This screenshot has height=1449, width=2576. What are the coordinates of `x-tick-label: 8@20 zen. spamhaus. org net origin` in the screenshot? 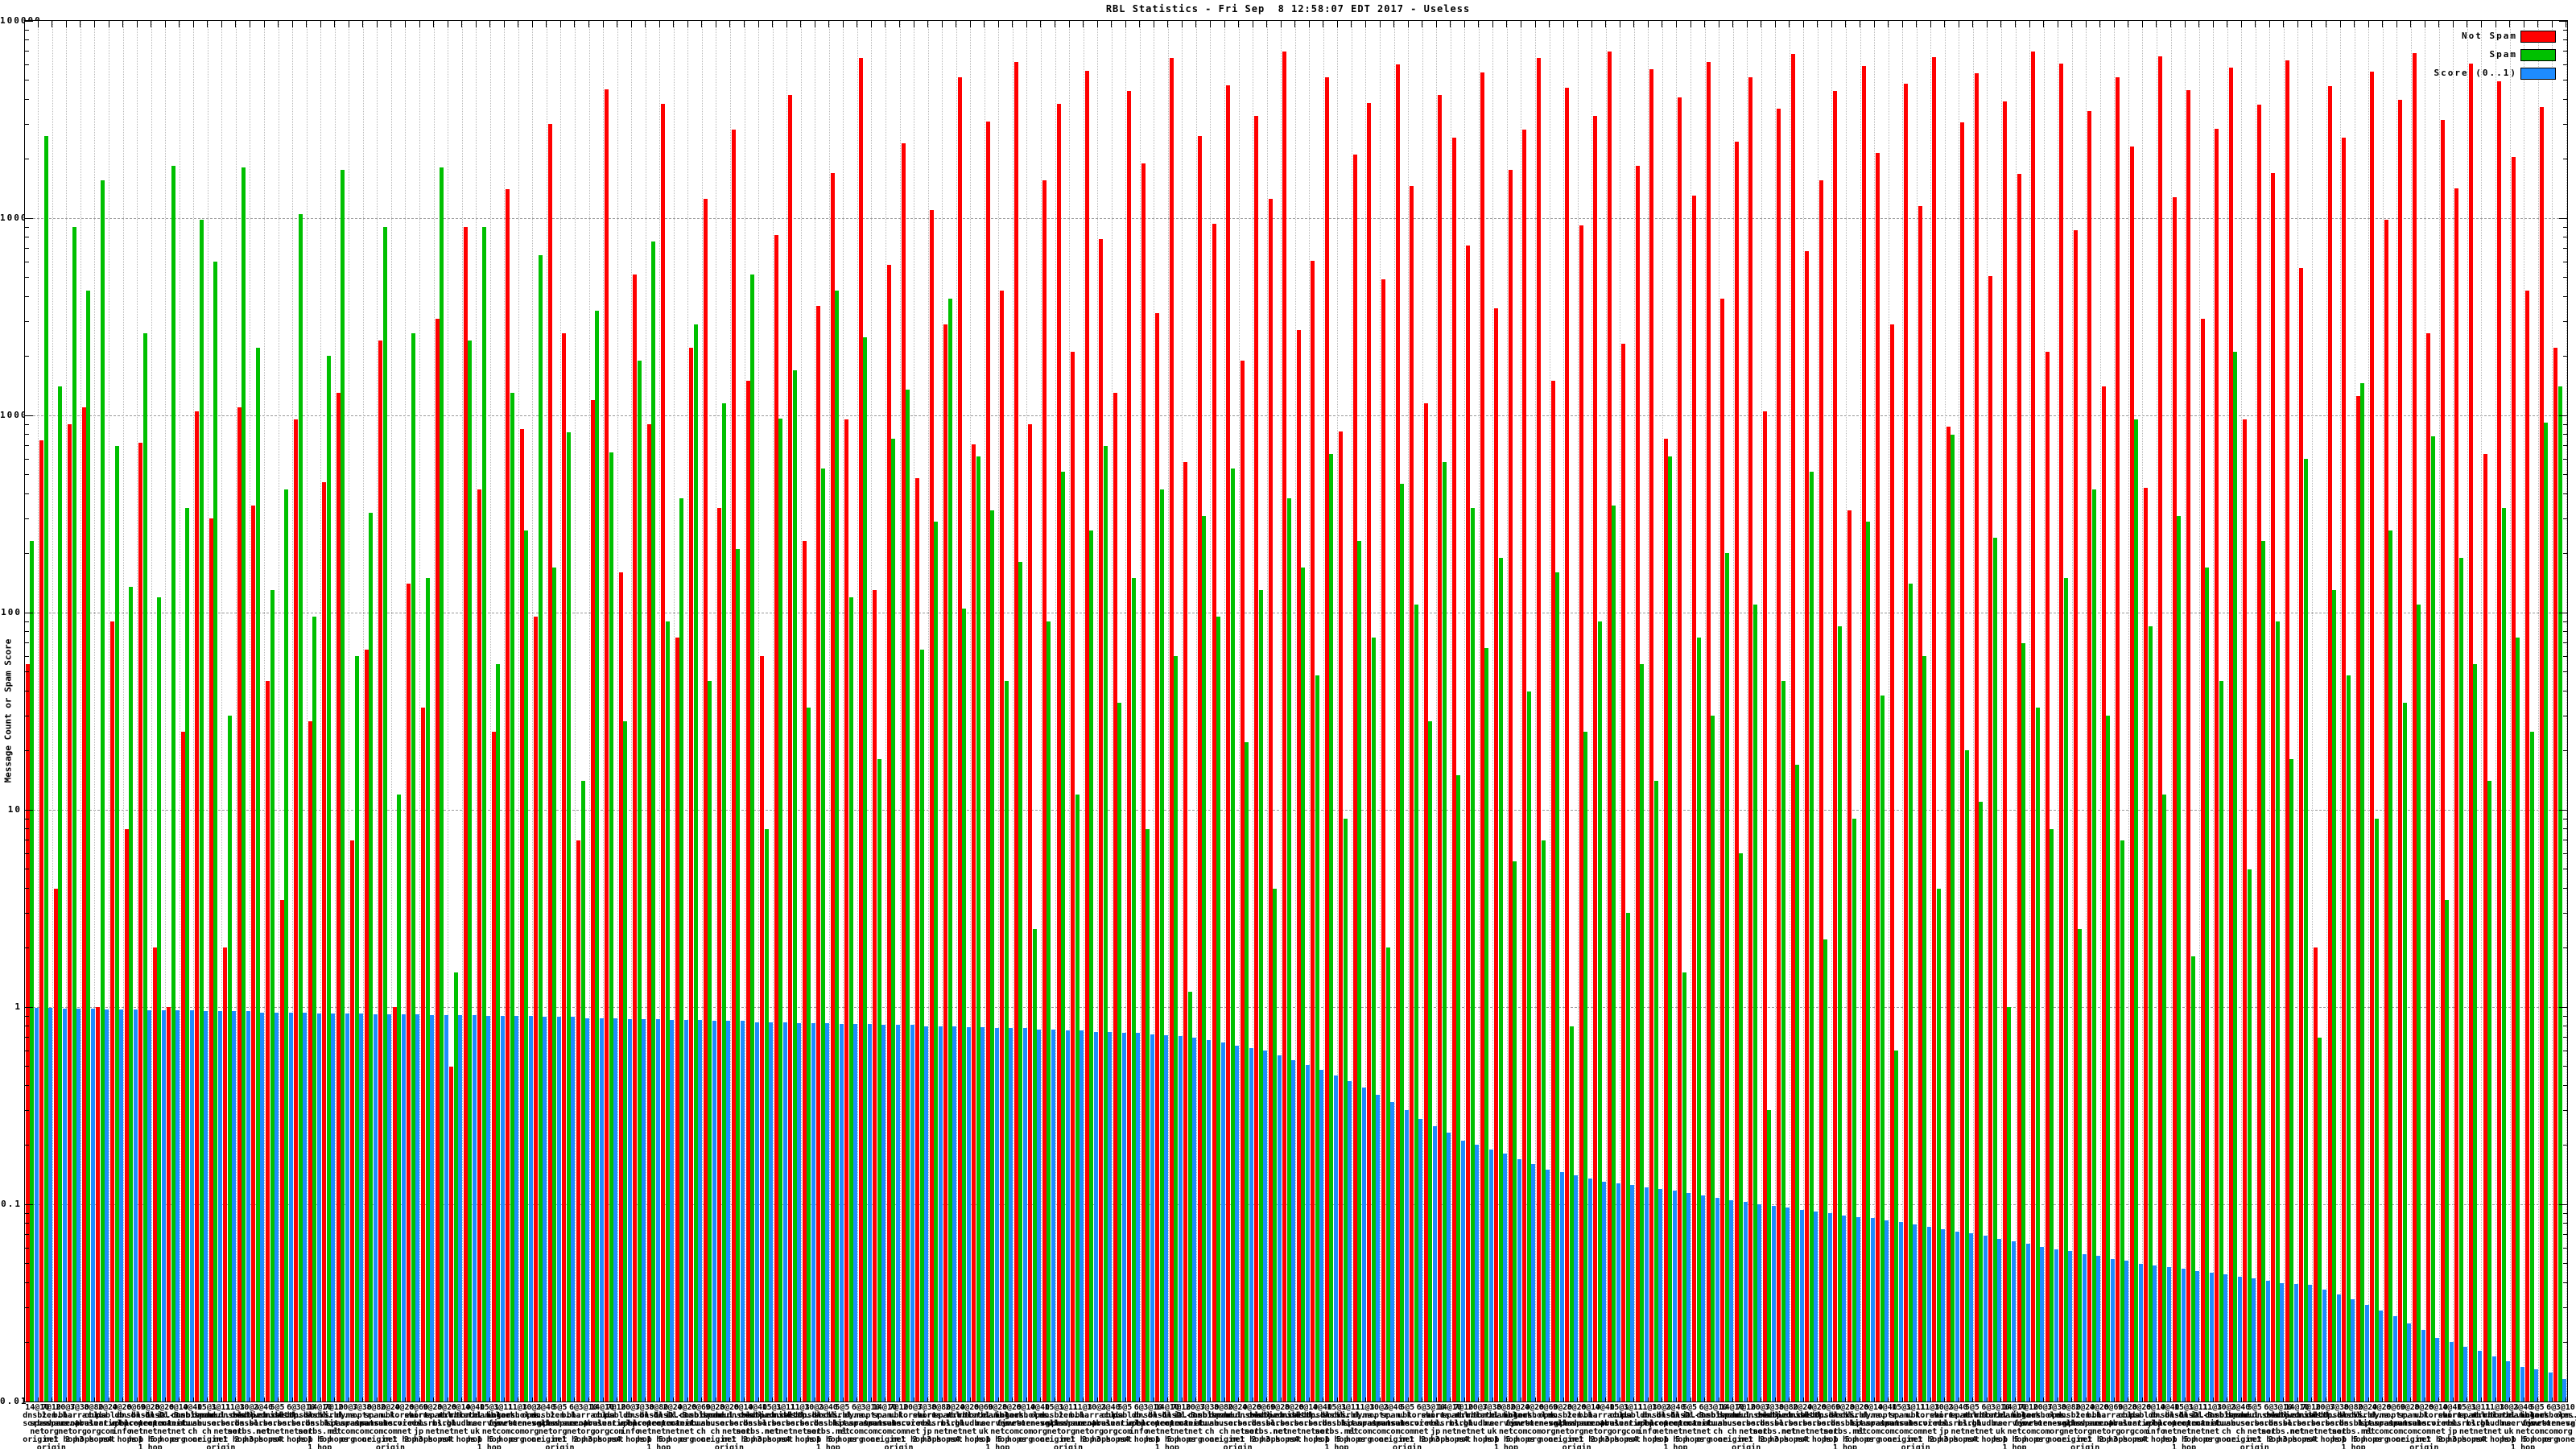 It's located at (1576, 1426).